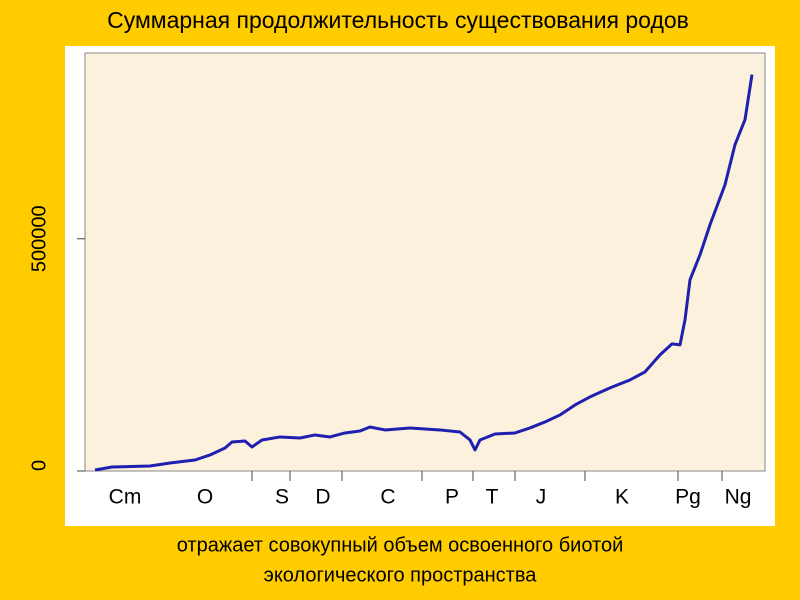 This screenshot has width=800, height=600. I want to click on period-label: S, so click(282, 497).